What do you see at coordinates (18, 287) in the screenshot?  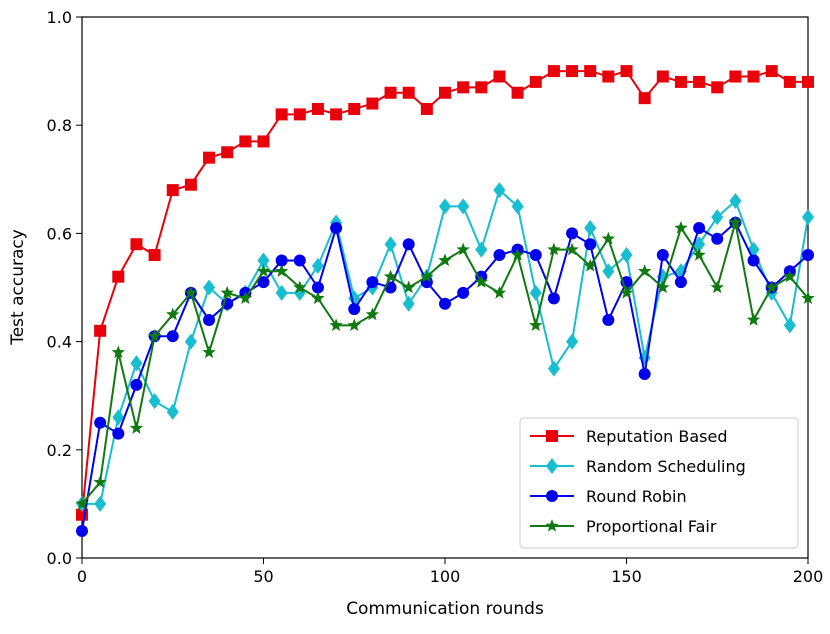 I see `y-axis-label: Test accuracy` at bounding box center [18, 287].